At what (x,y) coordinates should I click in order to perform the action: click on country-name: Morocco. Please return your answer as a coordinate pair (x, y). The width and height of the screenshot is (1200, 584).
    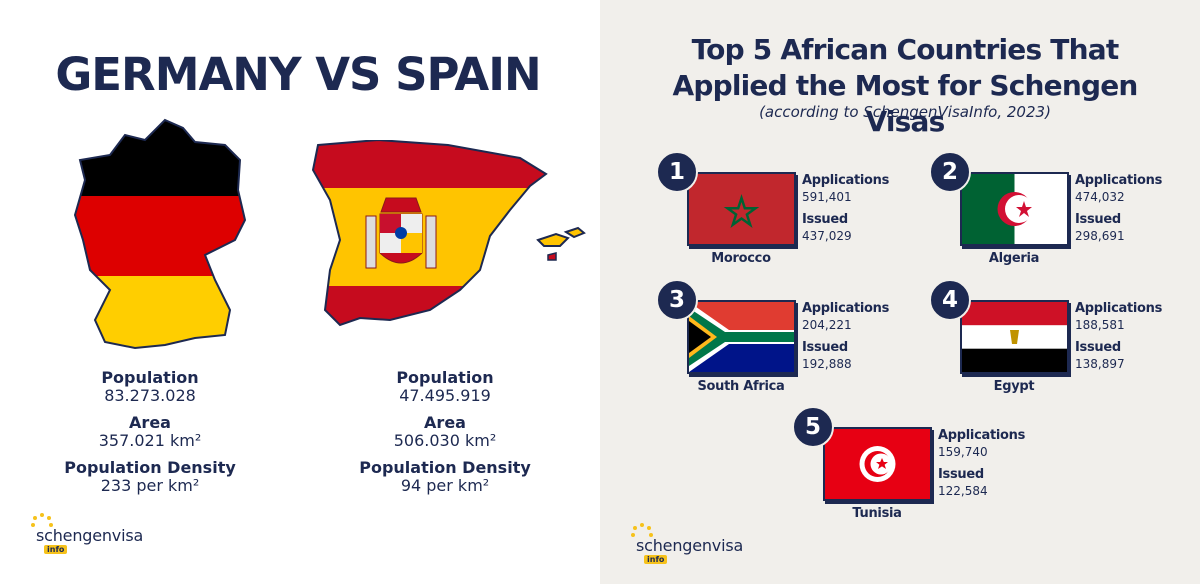
    Looking at the image, I should click on (741, 258).